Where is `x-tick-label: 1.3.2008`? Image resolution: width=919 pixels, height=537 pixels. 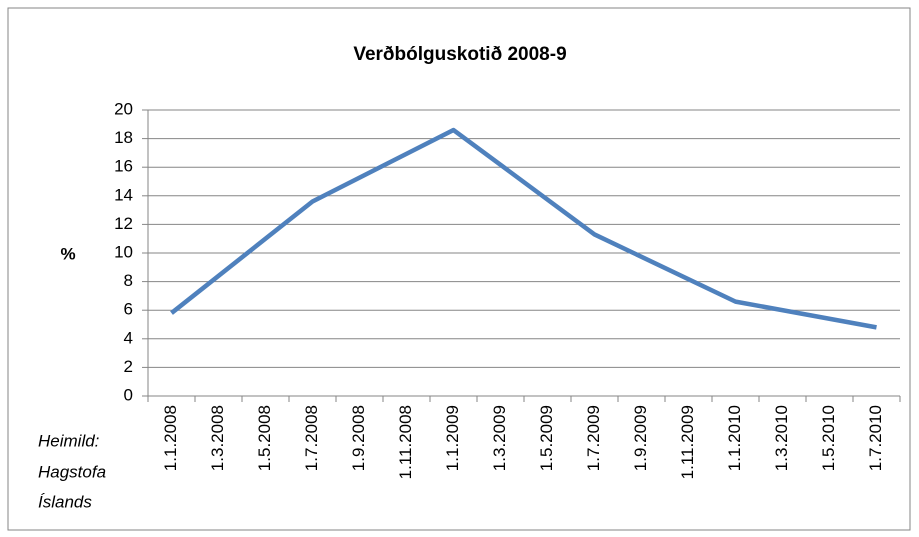 x-tick-label: 1.3.2008 is located at coordinates (217, 438).